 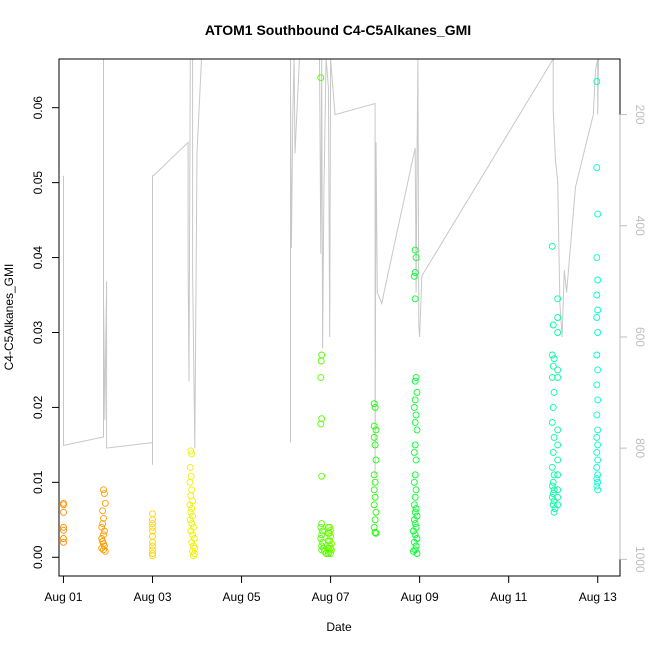 I want to click on right-tick-label: 400, so click(x=640, y=226).